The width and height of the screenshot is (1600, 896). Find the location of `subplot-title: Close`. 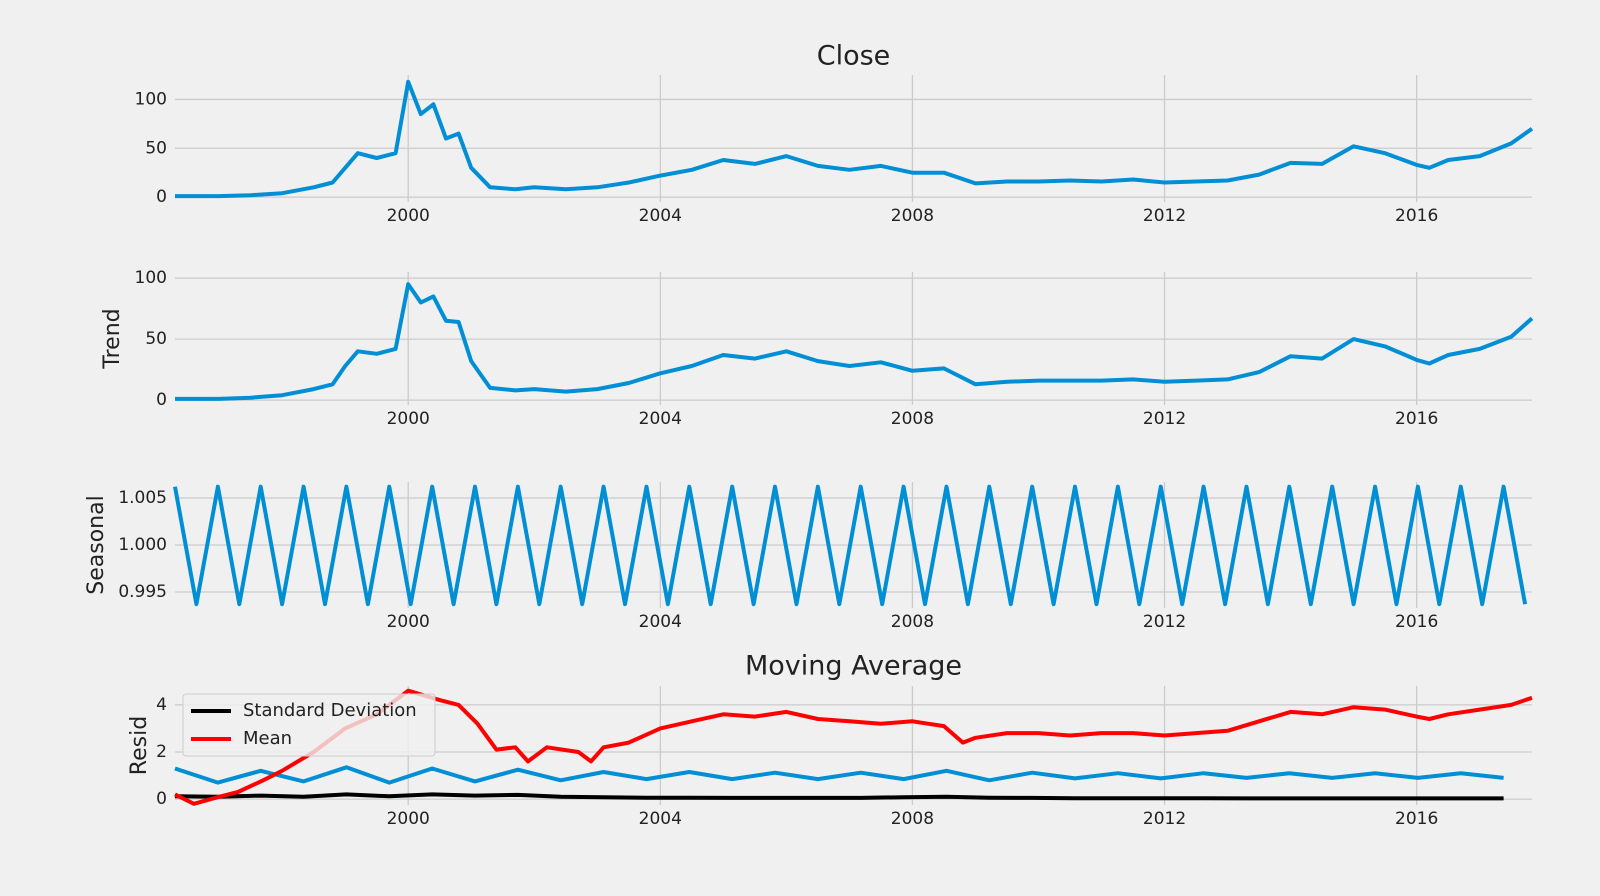

subplot-title: Close is located at coordinates (854, 56).